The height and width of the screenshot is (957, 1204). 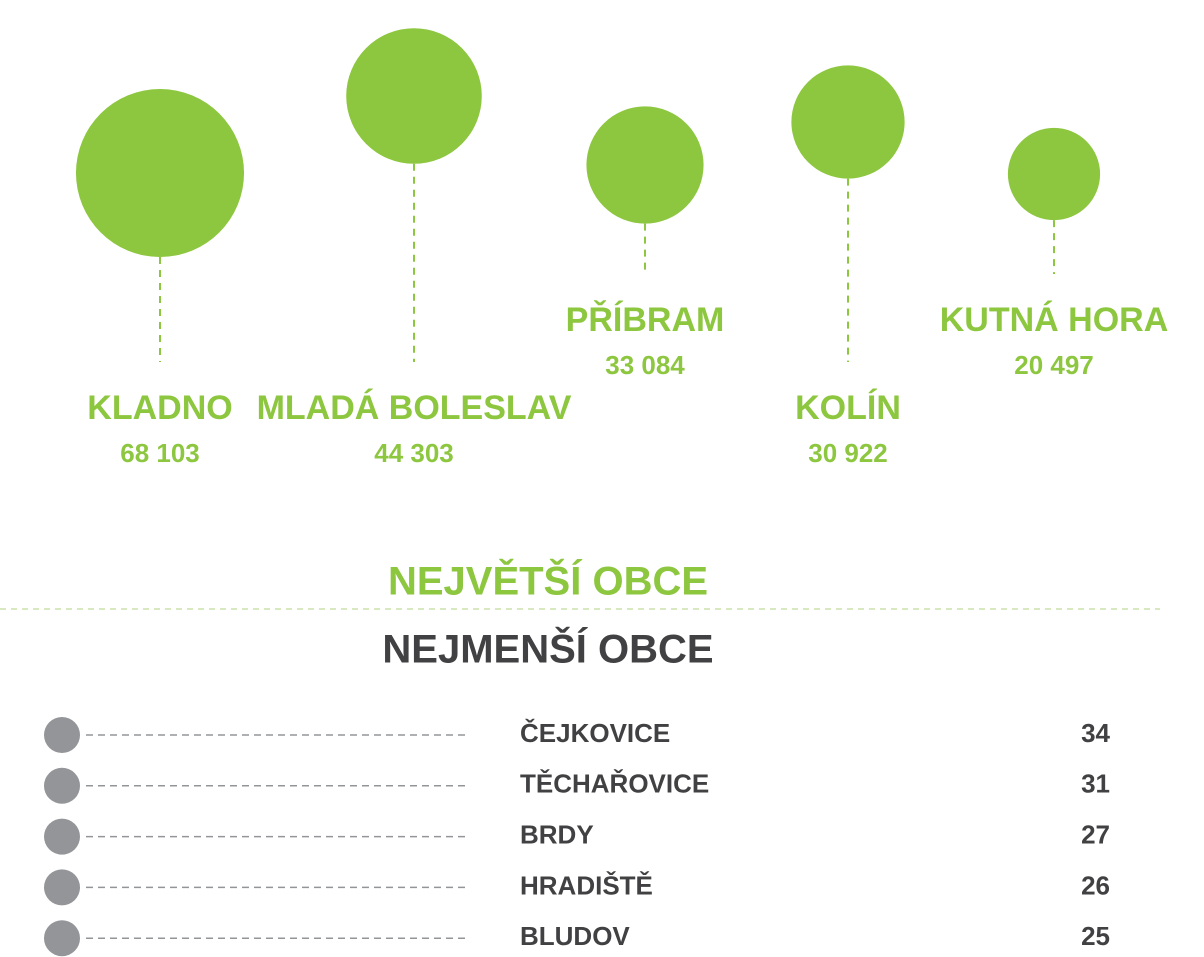 I want to click on village-population: 25, so click(x=1095, y=936).